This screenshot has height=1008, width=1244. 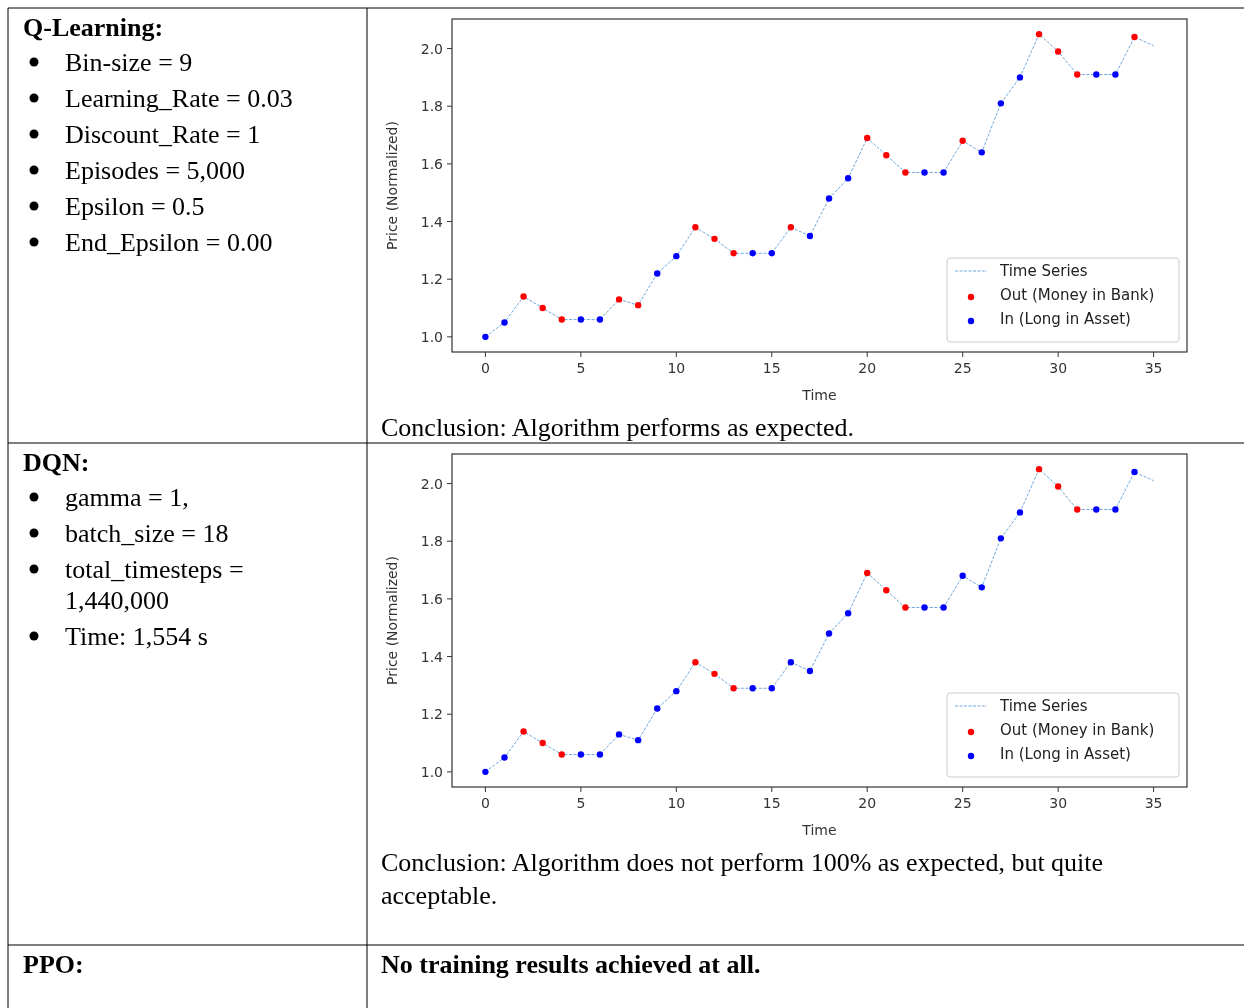 I want to click on text: Discount_Rate = 1, so click(x=163, y=134).